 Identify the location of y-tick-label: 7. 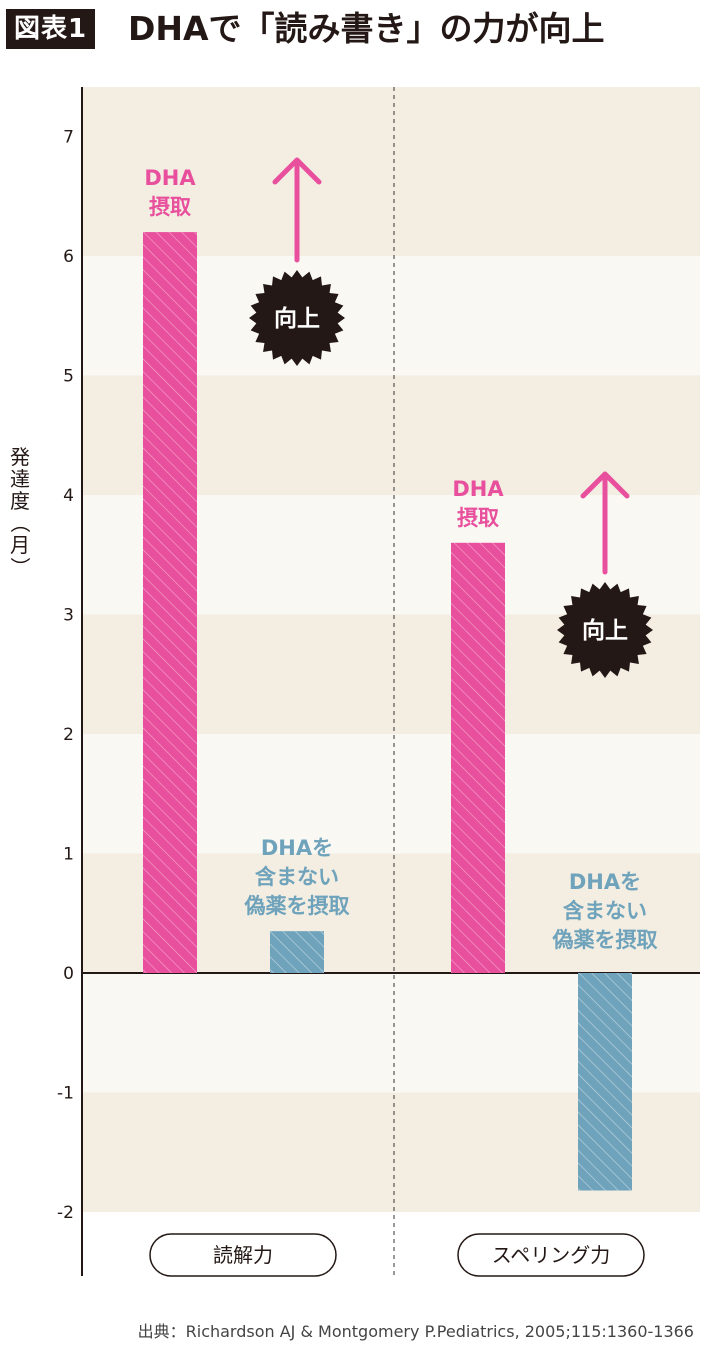
(68, 138).